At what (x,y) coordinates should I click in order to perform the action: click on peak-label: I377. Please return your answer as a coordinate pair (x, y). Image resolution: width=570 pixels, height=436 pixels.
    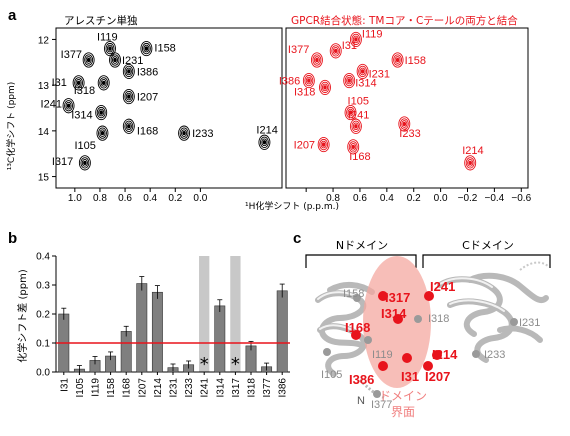
    Looking at the image, I should click on (71, 55).